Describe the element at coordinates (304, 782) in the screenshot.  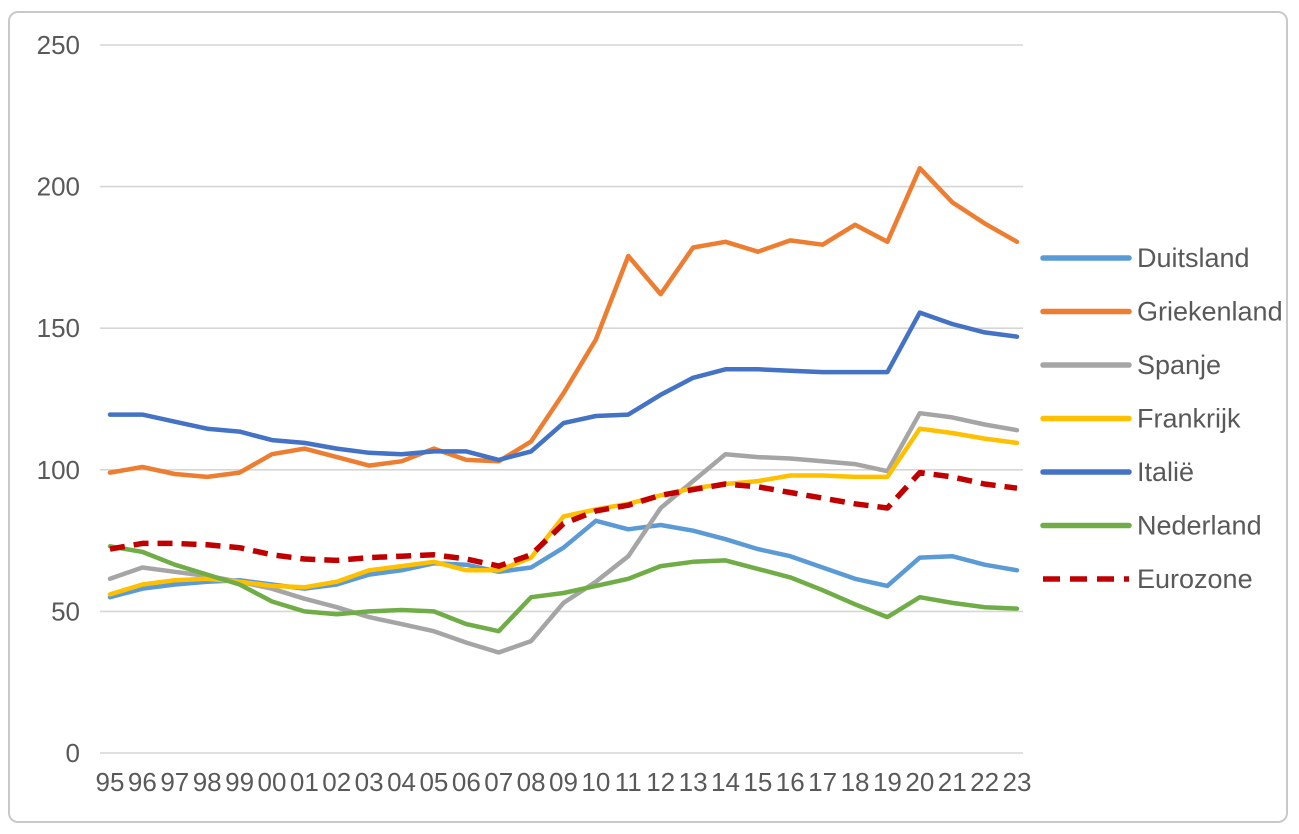
I see `x-axis-tick-01: 01` at that location.